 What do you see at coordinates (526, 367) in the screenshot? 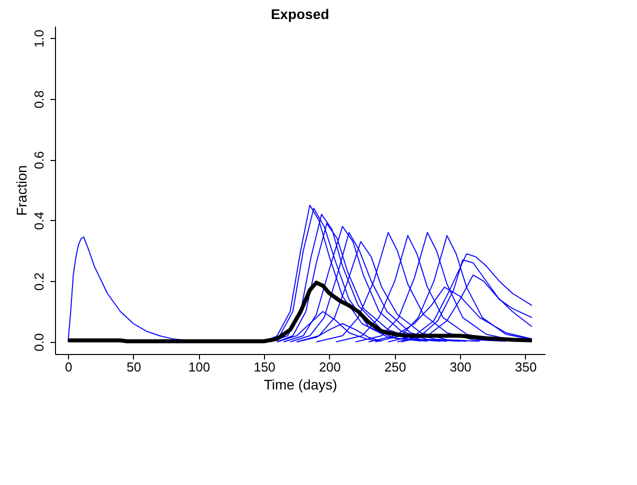
I see `x-tick-label: 350` at bounding box center [526, 367].